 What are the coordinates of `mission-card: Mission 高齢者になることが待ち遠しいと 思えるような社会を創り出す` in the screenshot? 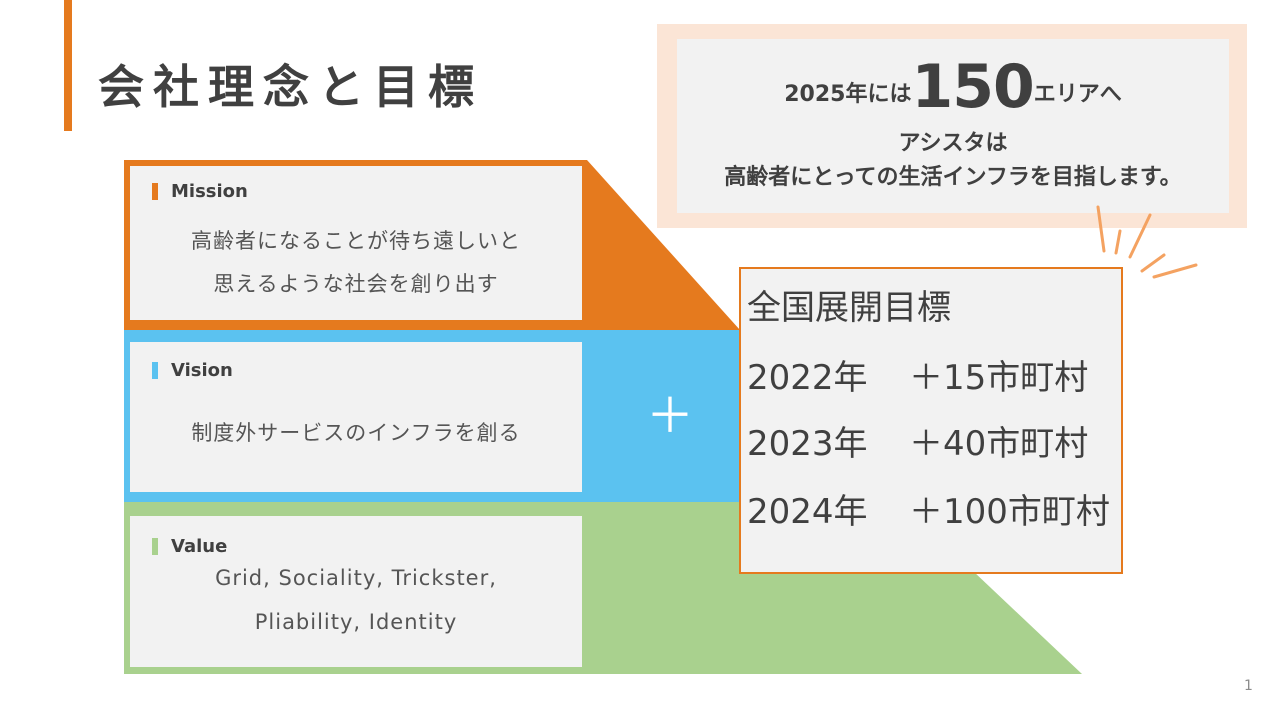 It's located at (356, 243).